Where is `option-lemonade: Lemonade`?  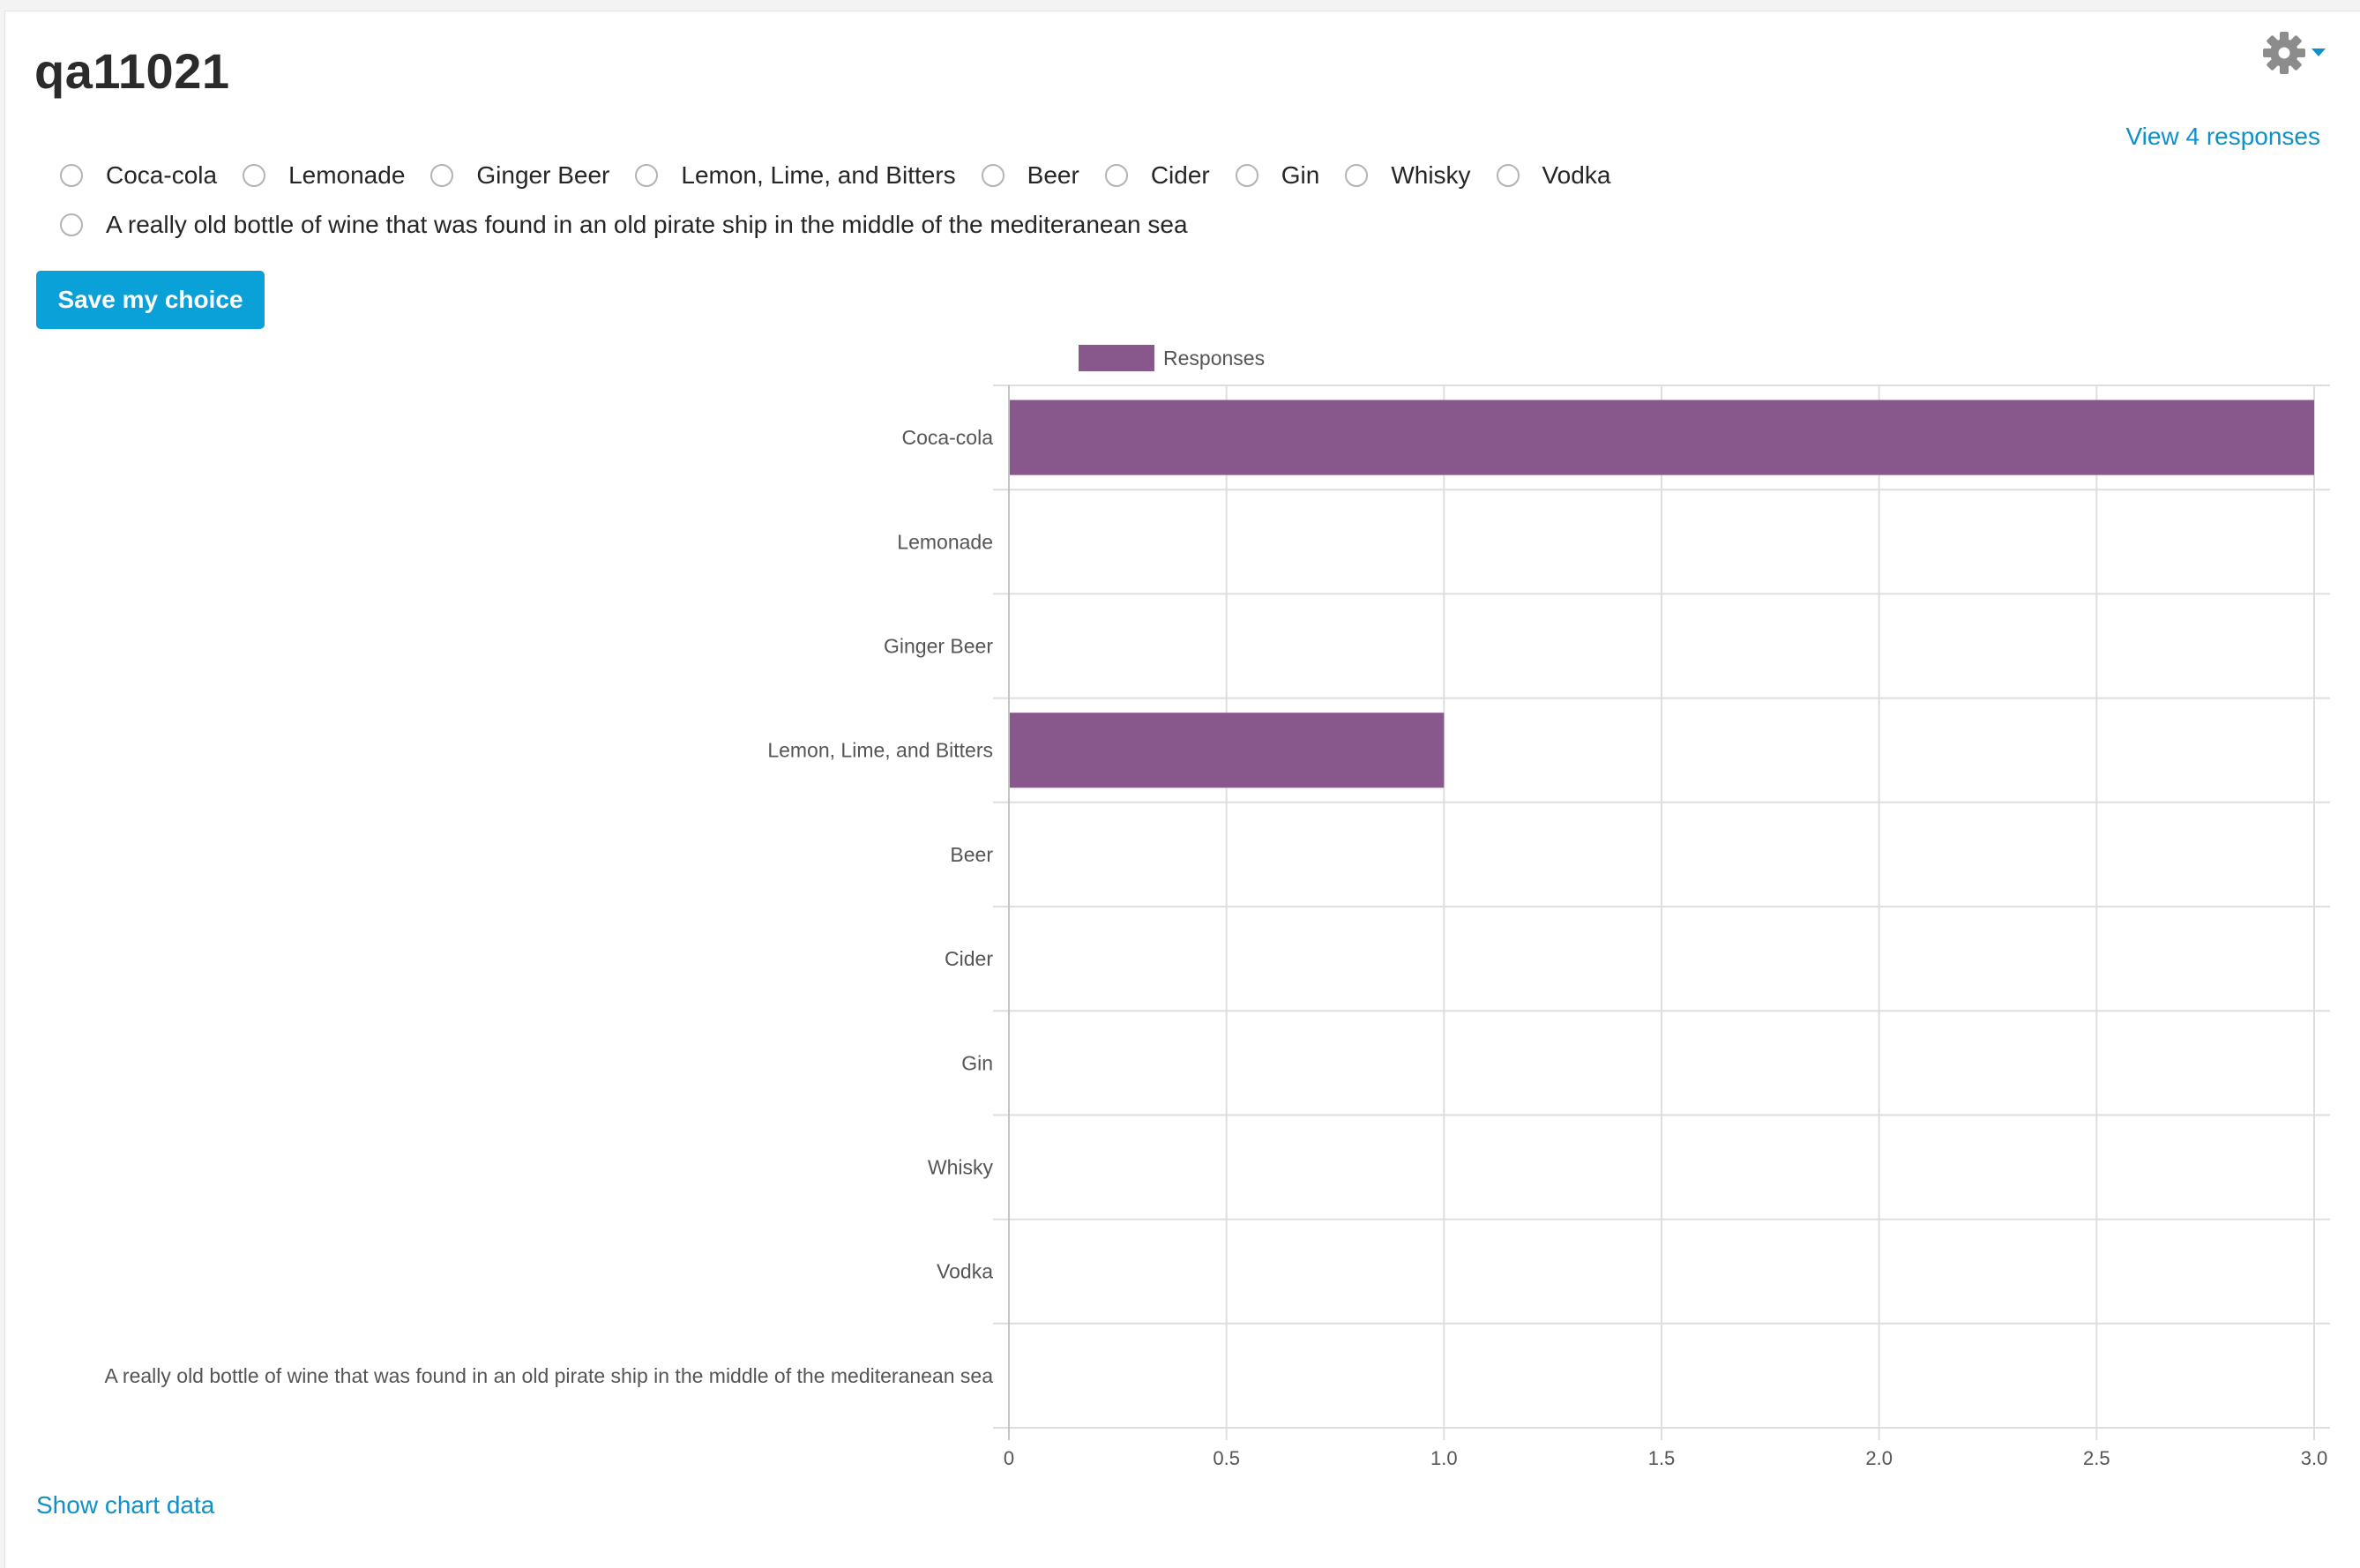
option-lemonade: Lemonade is located at coordinates (324, 175).